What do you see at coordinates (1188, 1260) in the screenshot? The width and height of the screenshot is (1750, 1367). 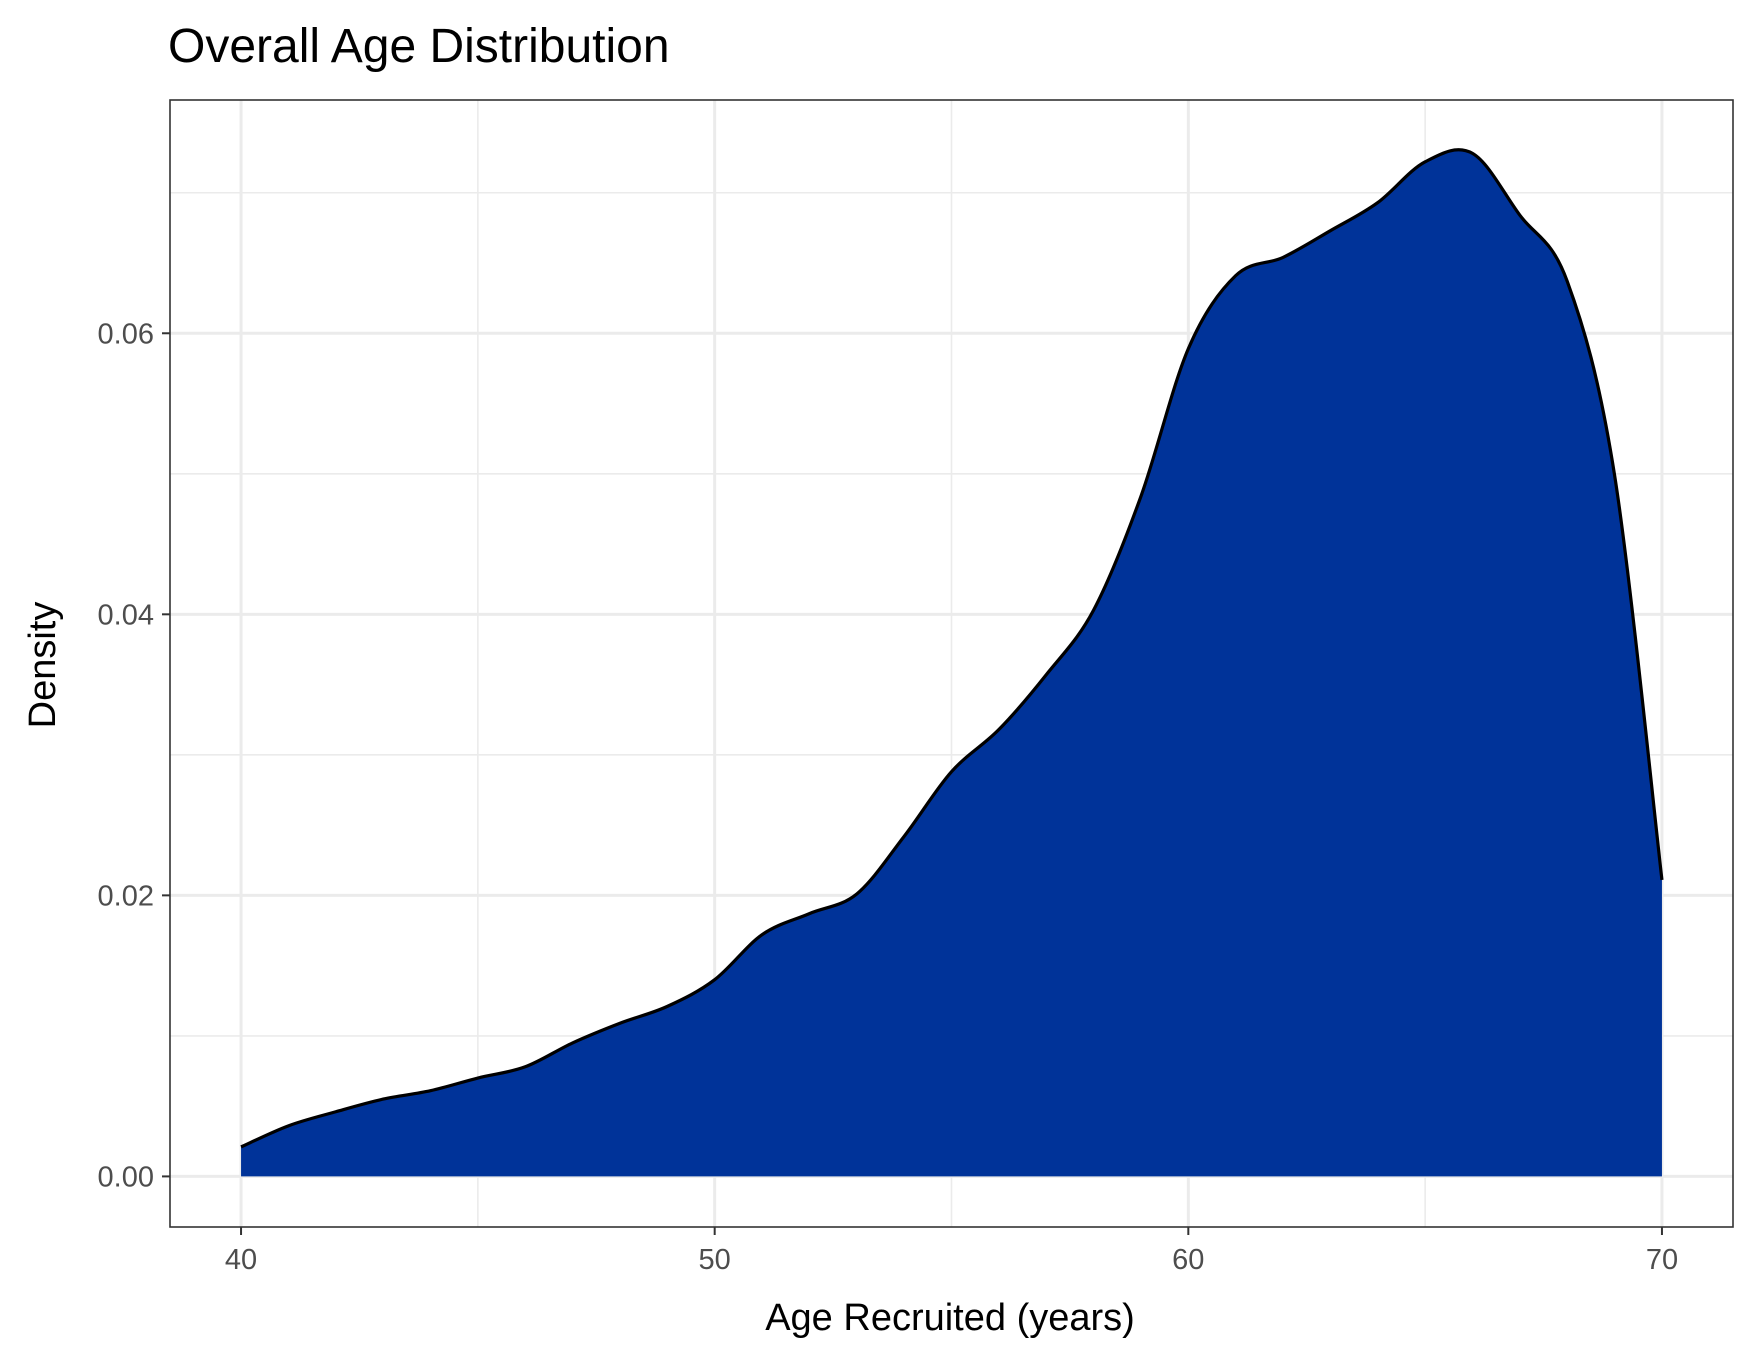 I see `x-tick-label: 60` at bounding box center [1188, 1260].